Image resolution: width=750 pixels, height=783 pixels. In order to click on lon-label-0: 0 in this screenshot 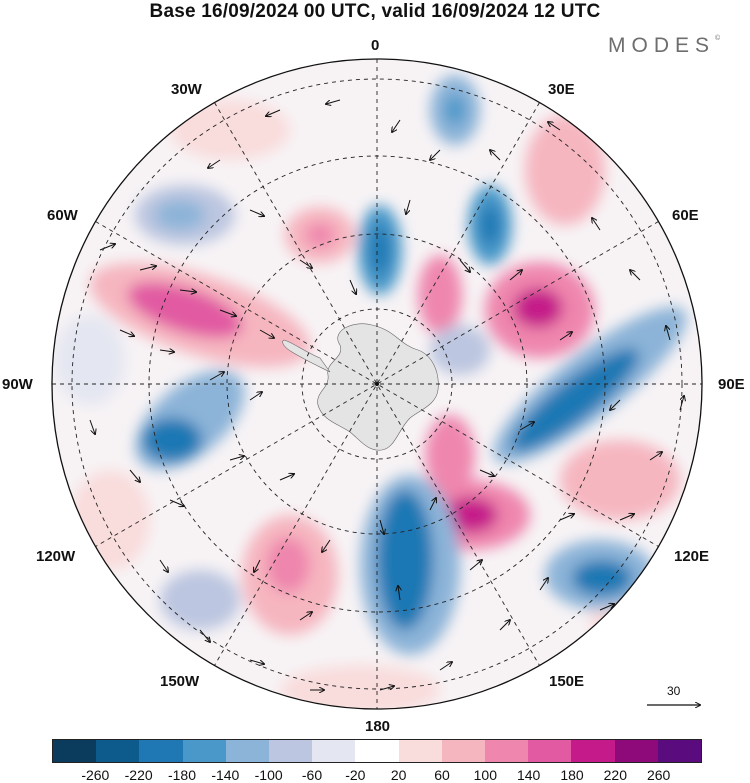, I will do `click(375, 45)`.